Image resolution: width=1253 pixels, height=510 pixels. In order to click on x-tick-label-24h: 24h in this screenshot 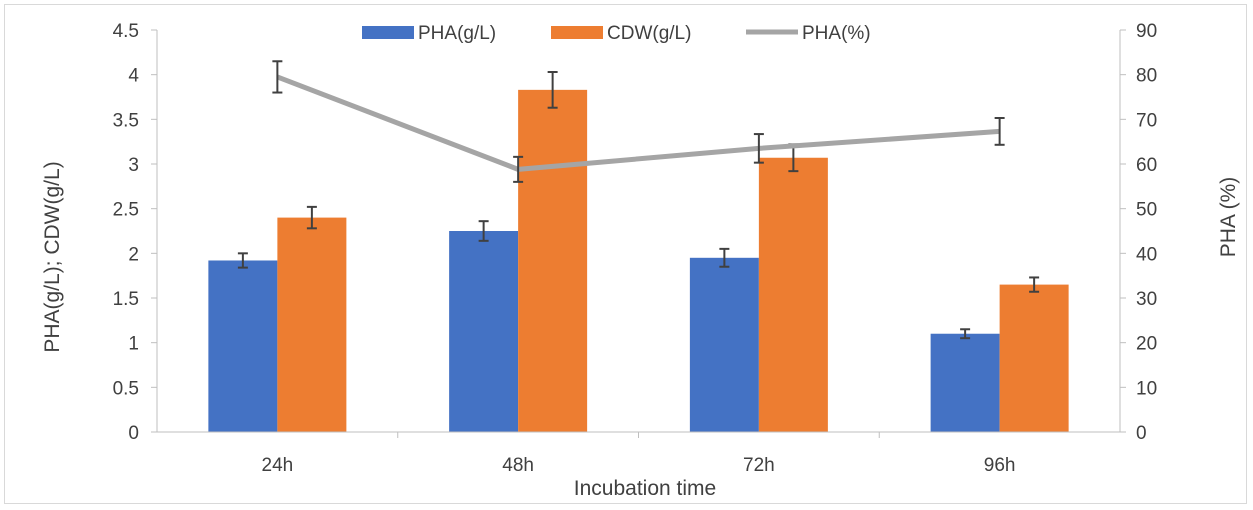, I will do `click(278, 465)`.